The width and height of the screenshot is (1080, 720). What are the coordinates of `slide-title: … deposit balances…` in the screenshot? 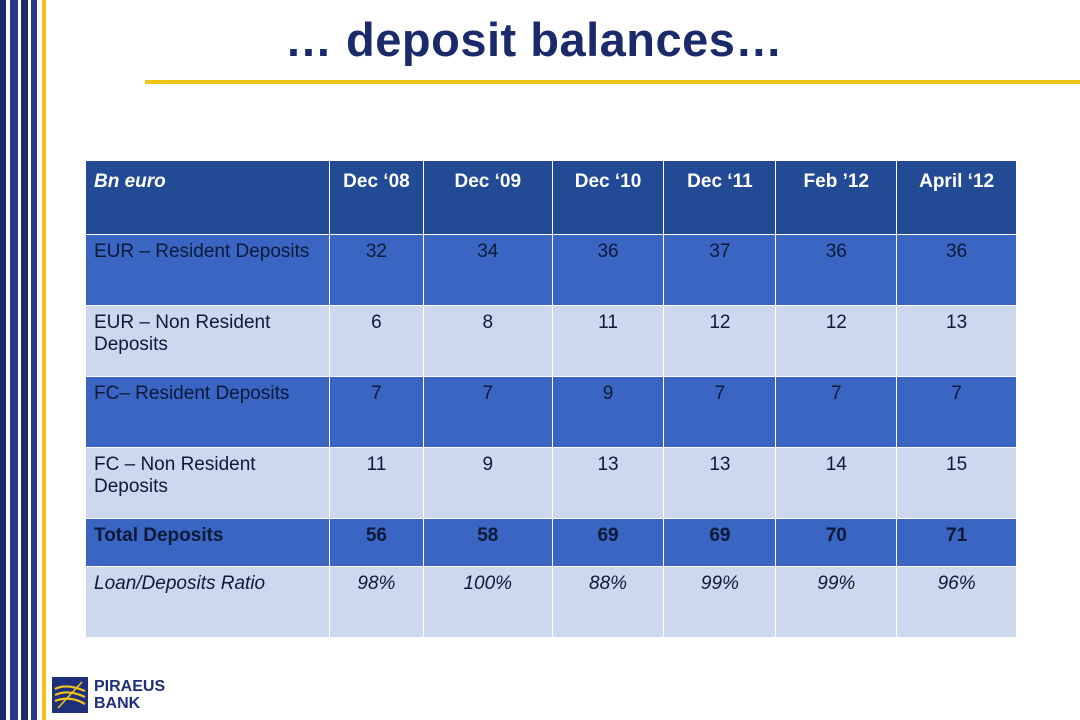 It's located at (534, 39).